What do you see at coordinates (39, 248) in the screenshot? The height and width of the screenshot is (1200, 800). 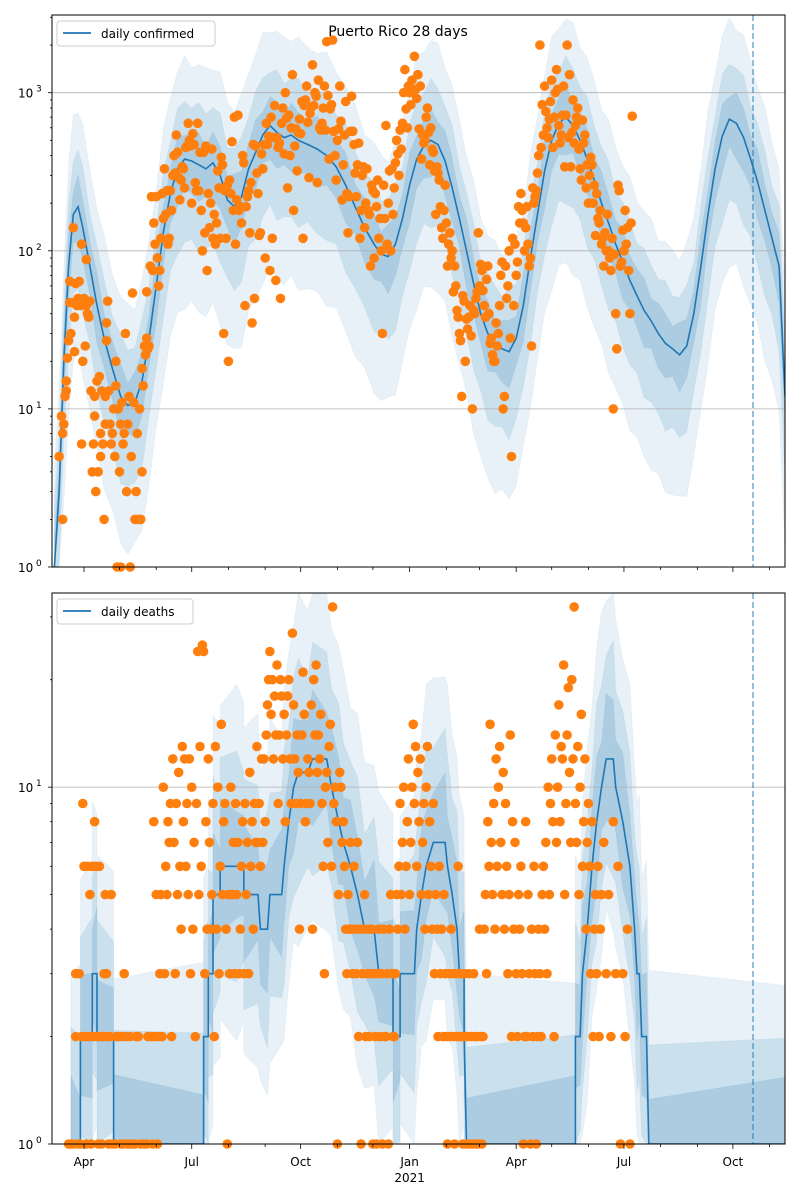 I see `confirmed-y-tick-exponent: 2` at bounding box center [39, 248].